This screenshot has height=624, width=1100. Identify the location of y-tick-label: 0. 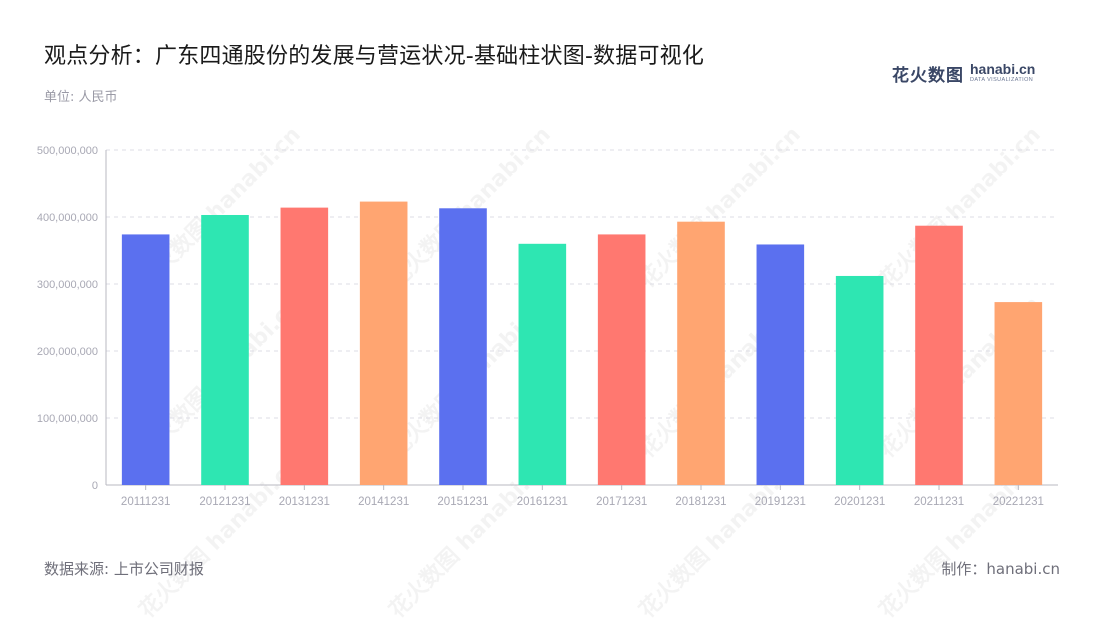
(95, 486).